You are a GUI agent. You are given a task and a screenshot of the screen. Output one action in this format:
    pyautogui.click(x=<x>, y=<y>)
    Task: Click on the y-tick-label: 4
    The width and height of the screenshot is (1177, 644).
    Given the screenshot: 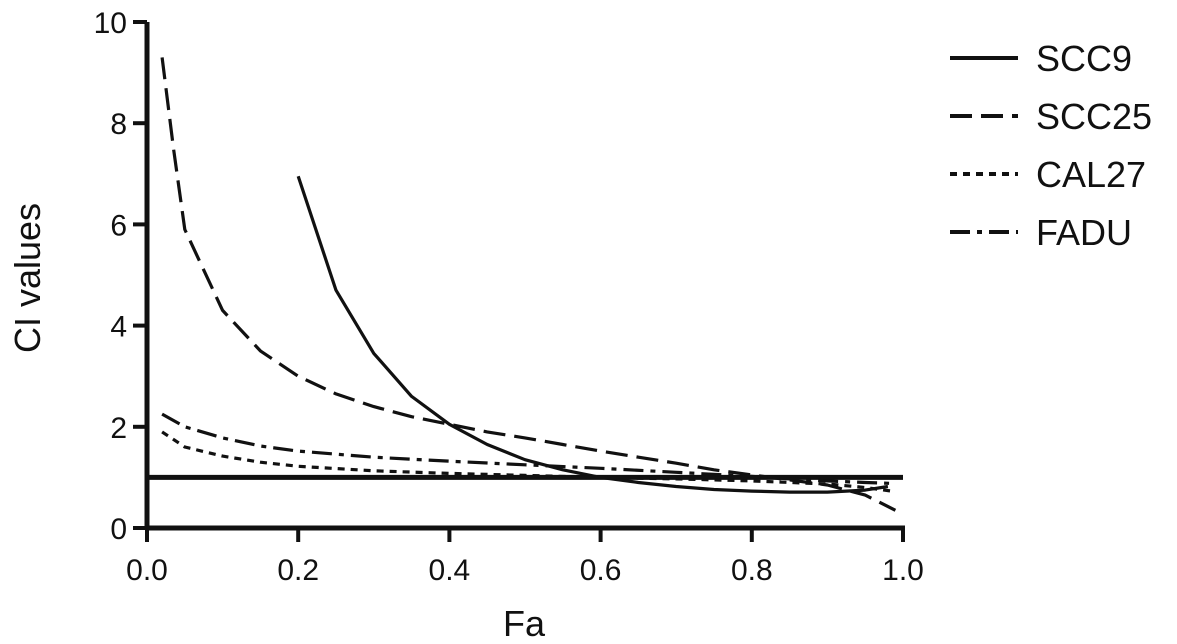 What is the action you would take?
    pyautogui.click(x=118, y=327)
    